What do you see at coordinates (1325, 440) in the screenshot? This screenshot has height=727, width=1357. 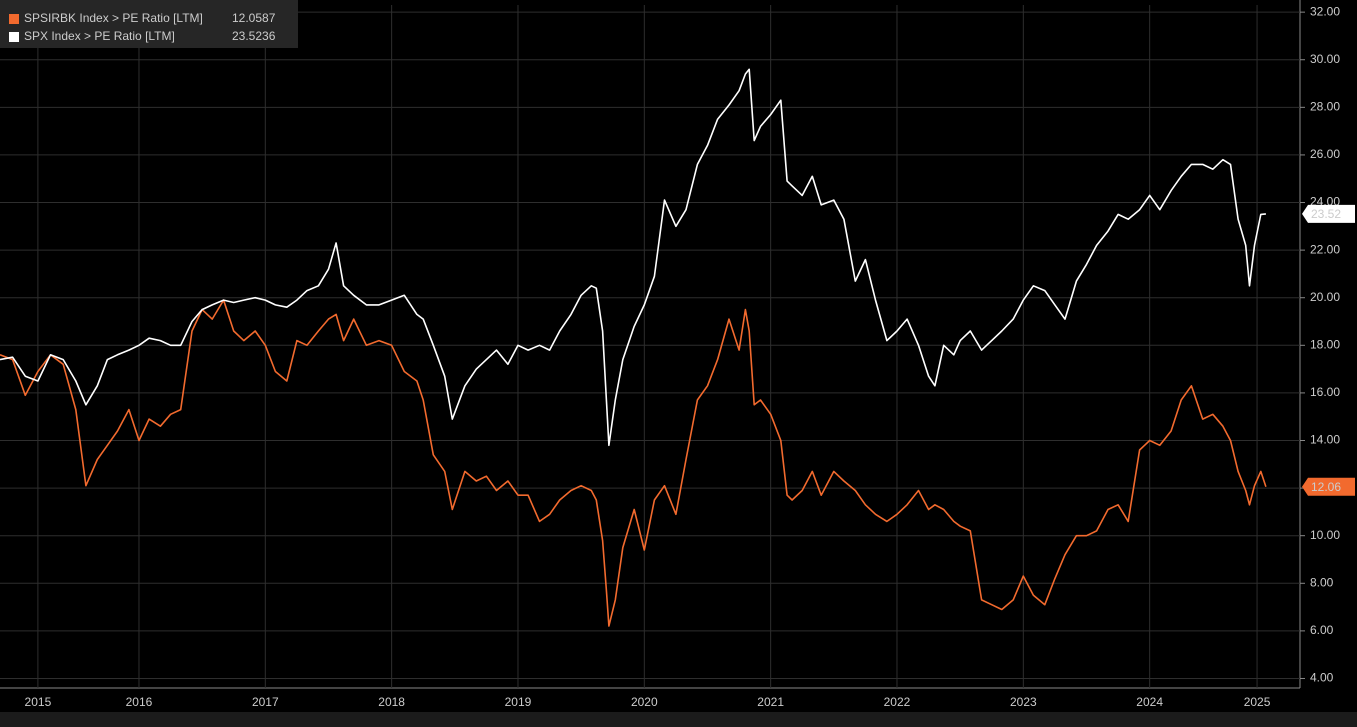 I see `y-tick-label: 14.00` at bounding box center [1325, 440].